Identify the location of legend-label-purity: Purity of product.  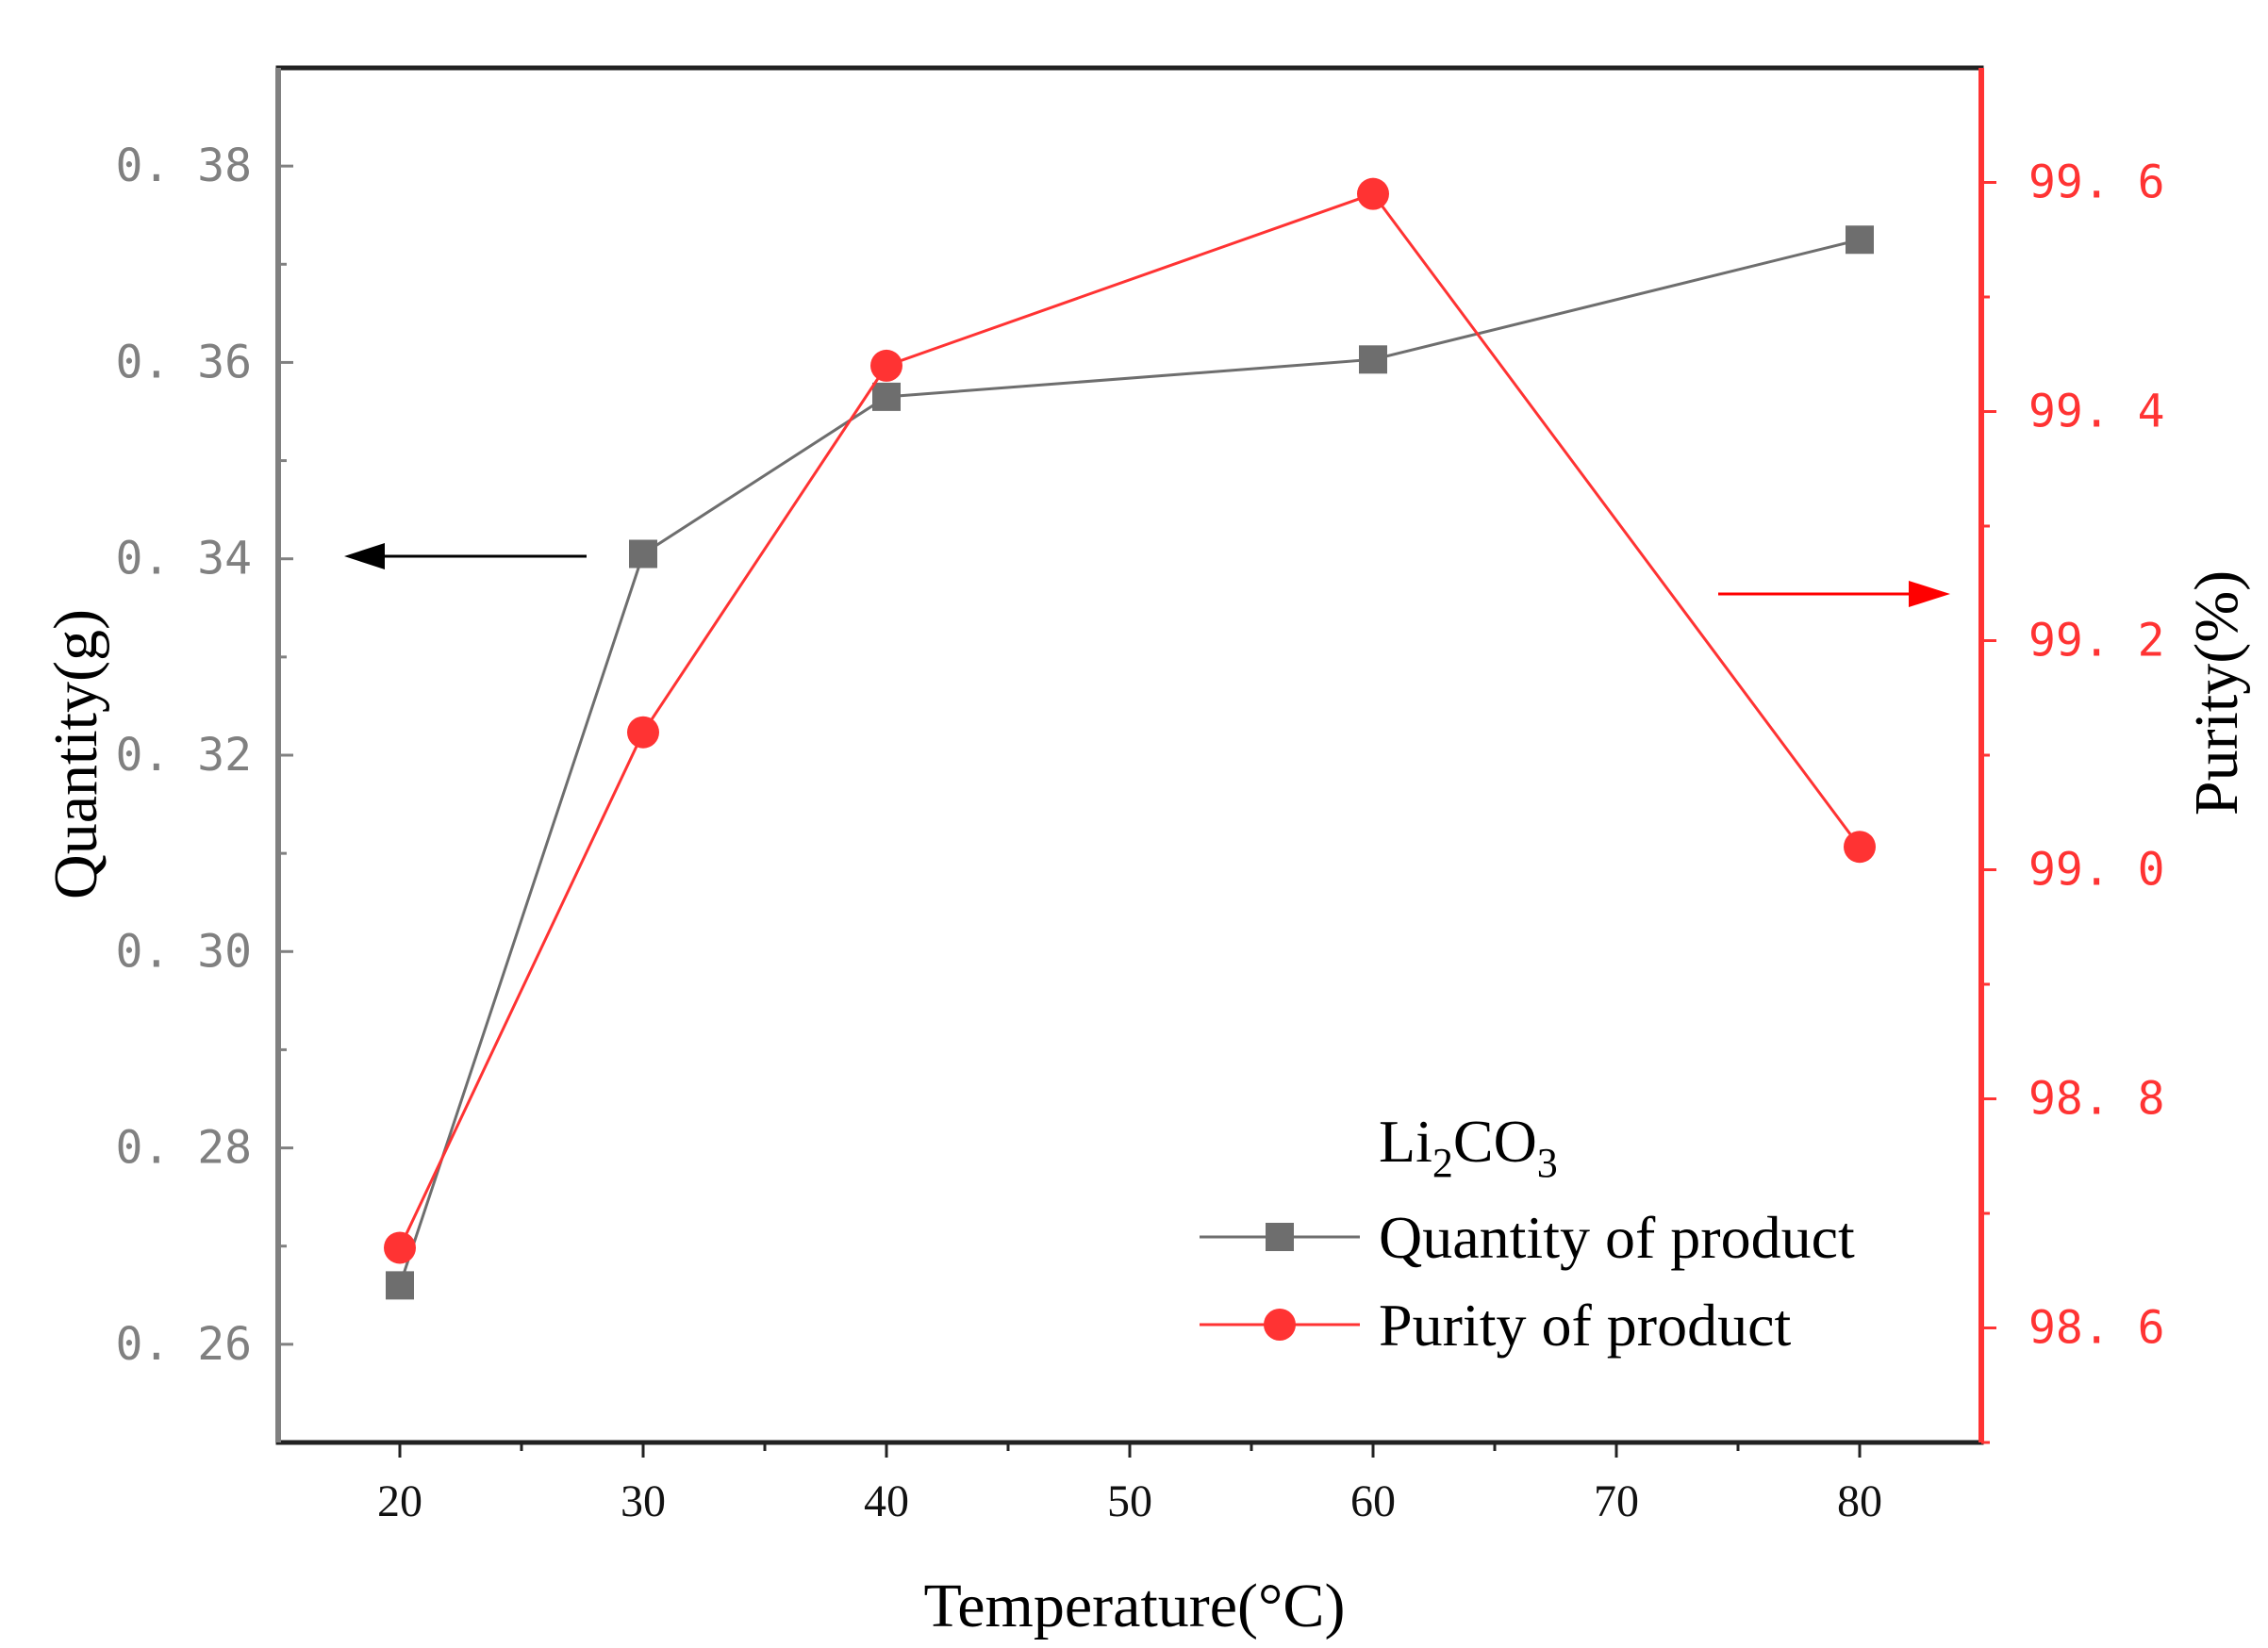
(1585, 1325).